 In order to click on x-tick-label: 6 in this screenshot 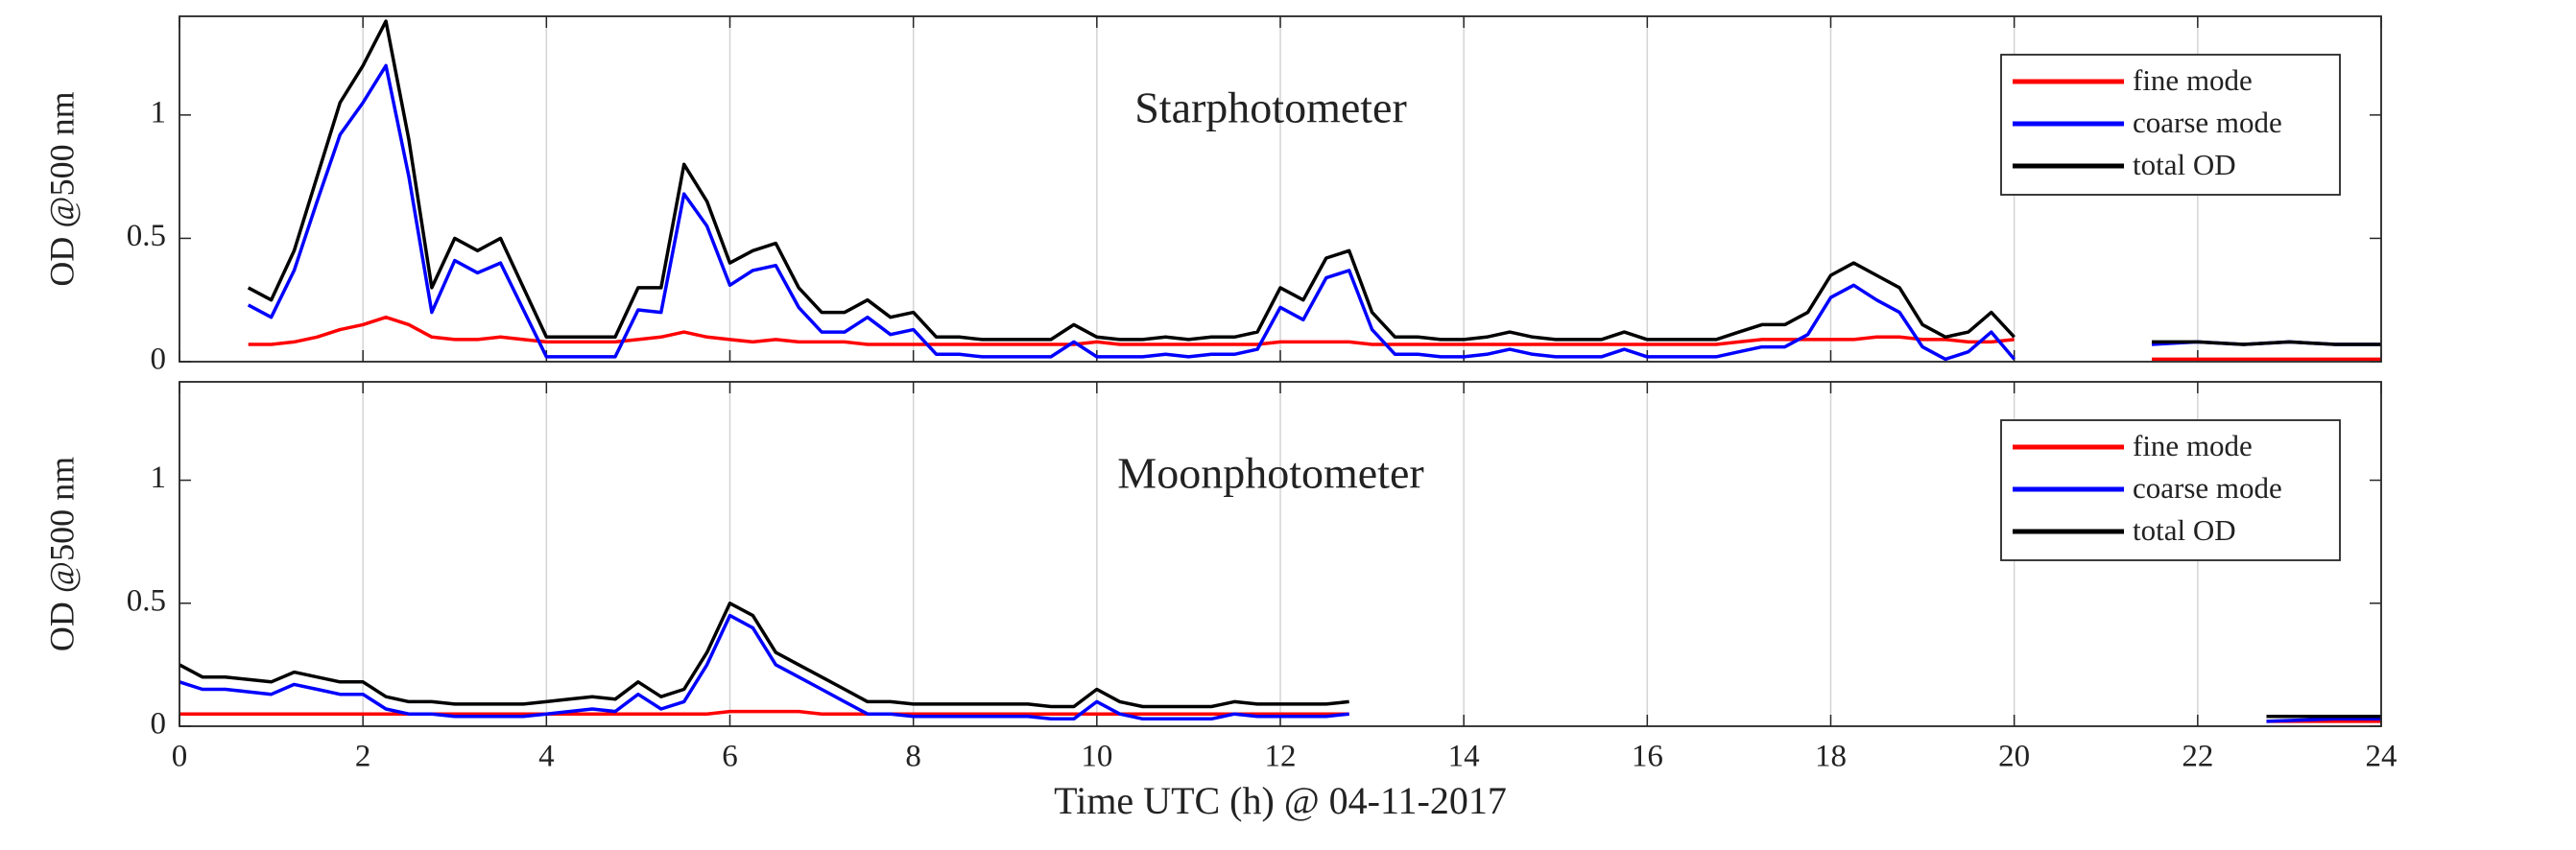, I will do `click(730, 757)`.